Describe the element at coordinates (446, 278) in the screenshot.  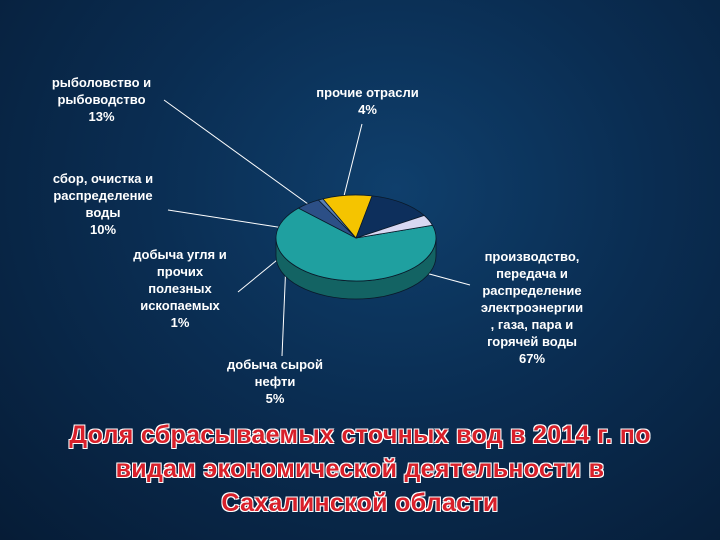
I see `leader-line-производство` at that location.